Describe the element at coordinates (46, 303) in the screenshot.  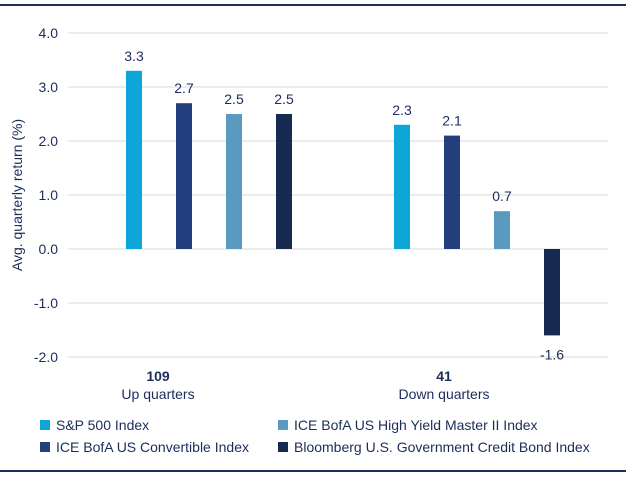
I see `y-tick-label: -1.0` at that location.